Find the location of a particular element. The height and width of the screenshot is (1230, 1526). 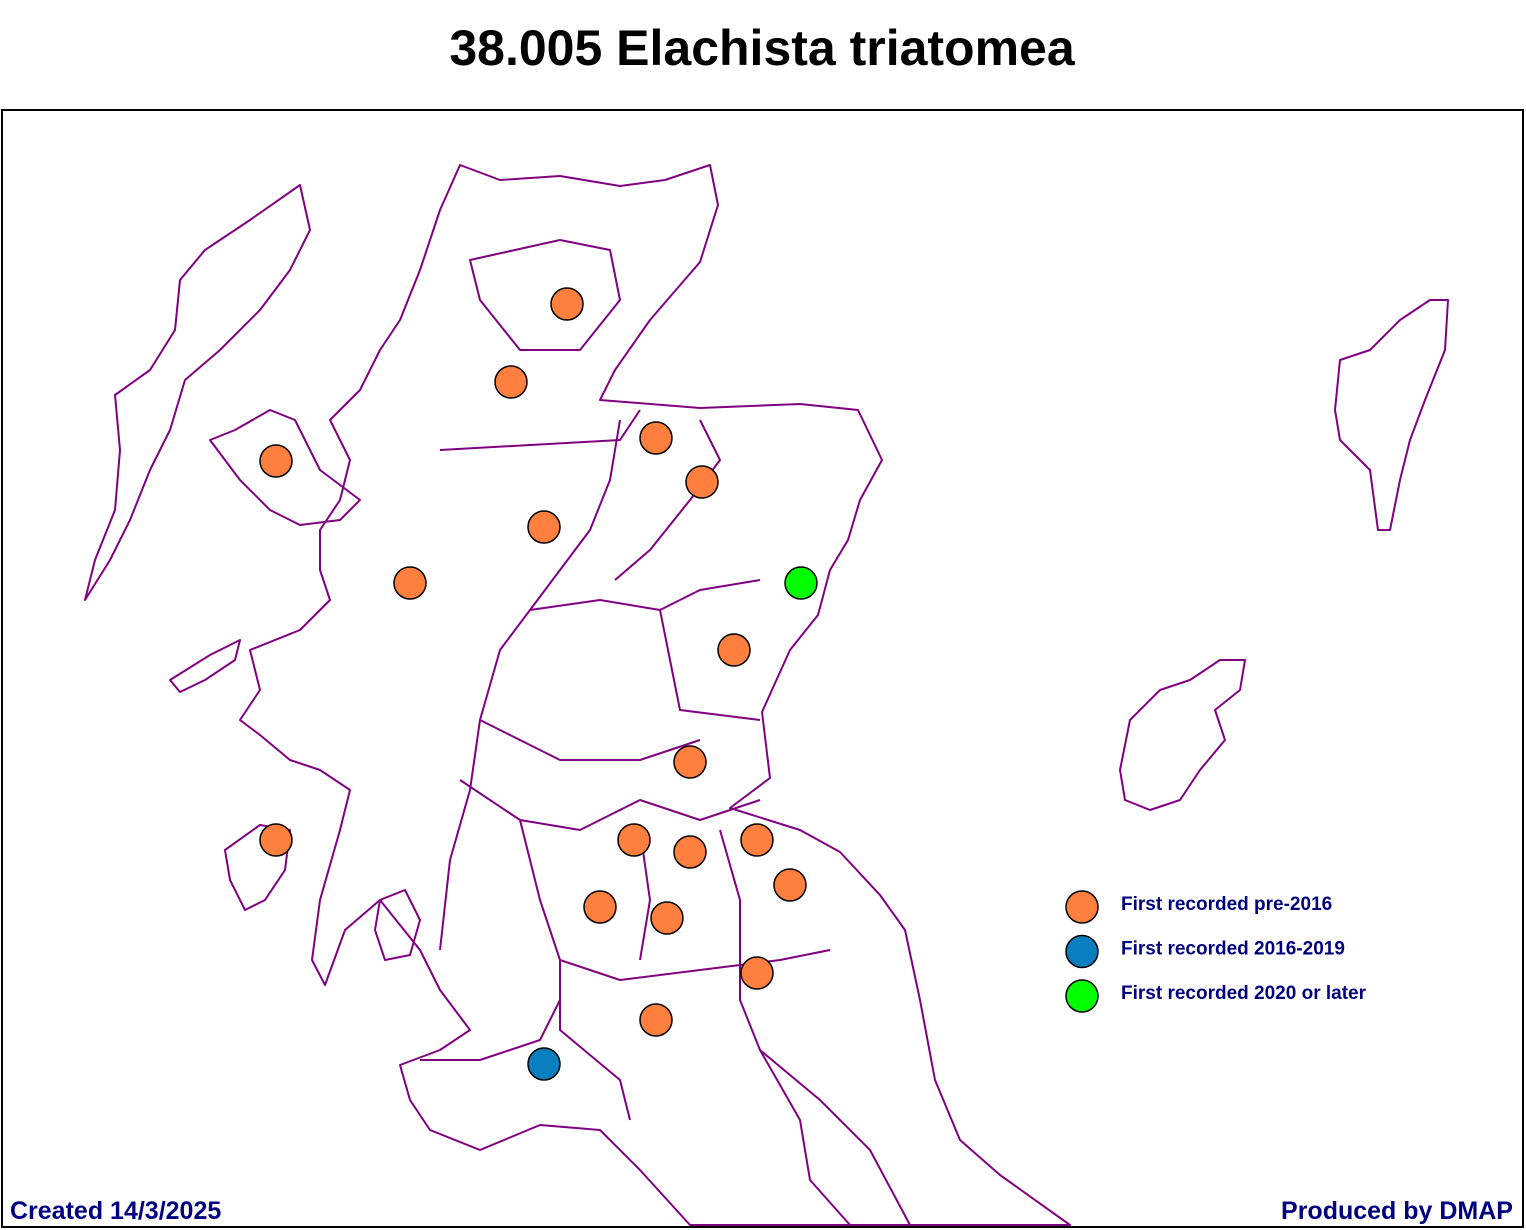

skye is located at coordinates (285, 467).